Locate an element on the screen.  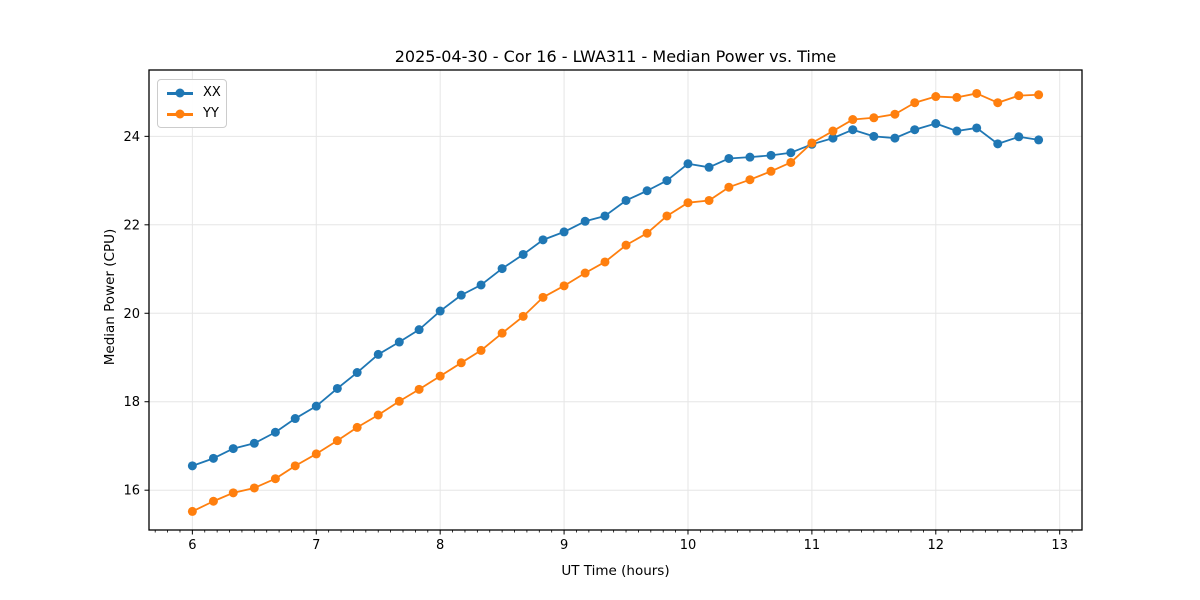
legend-item-xx: XX is located at coordinates (194, 93).